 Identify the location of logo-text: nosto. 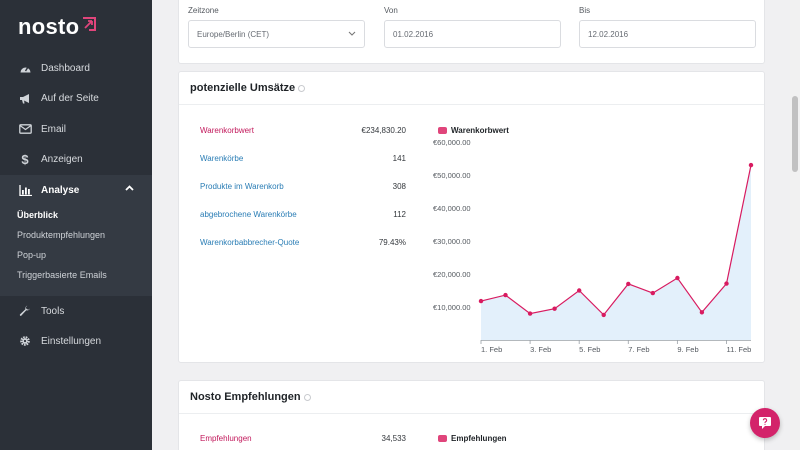
(49, 26).